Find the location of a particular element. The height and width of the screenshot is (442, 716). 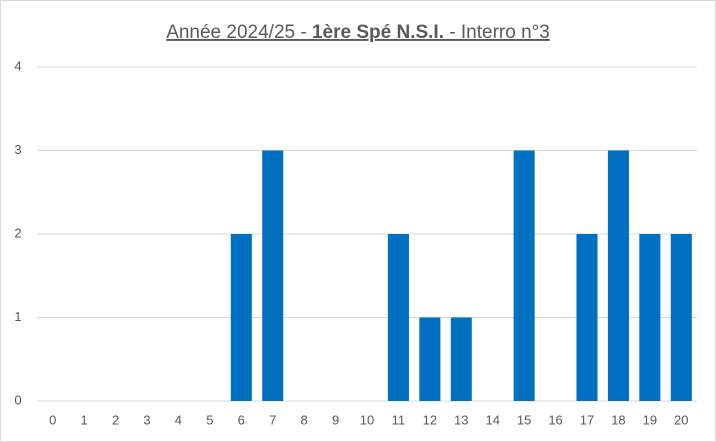

x-tick-label: 15 is located at coordinates (524, 419).